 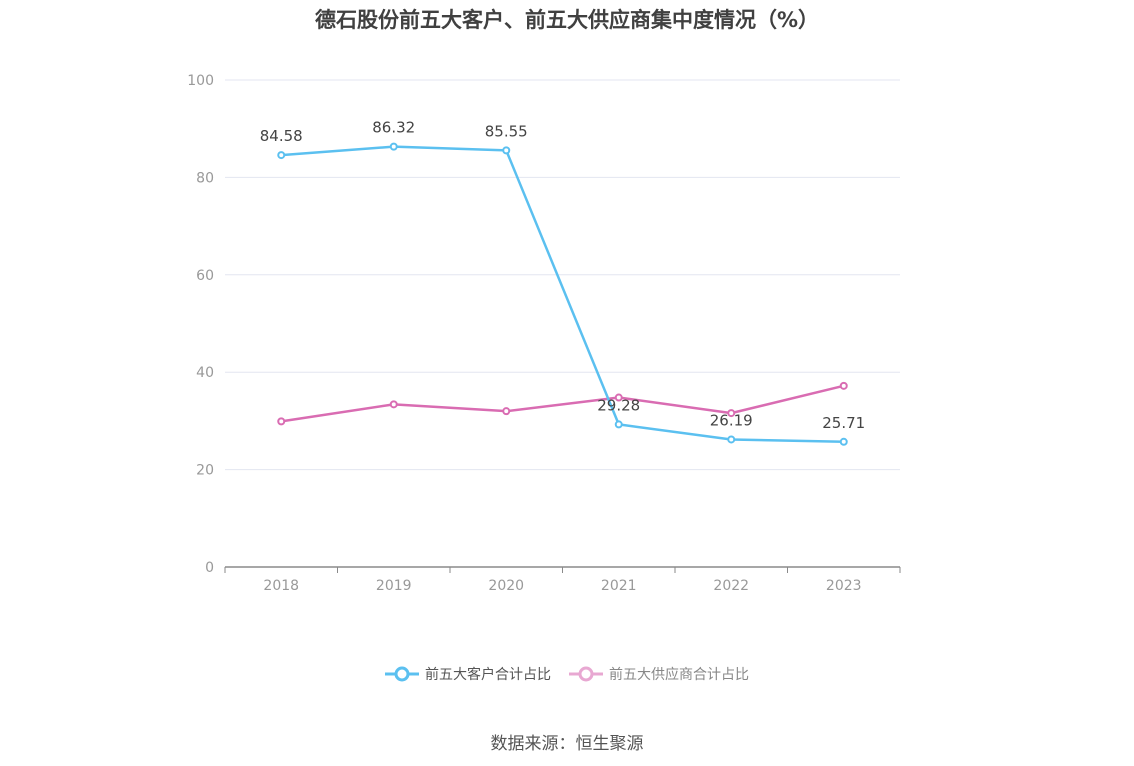 What do you see at coordinates (567, 674) in the screenshot?
I see `legend: 前五大客户合计占比 前五大供应商合计占比` at bounding box center [567, 674].